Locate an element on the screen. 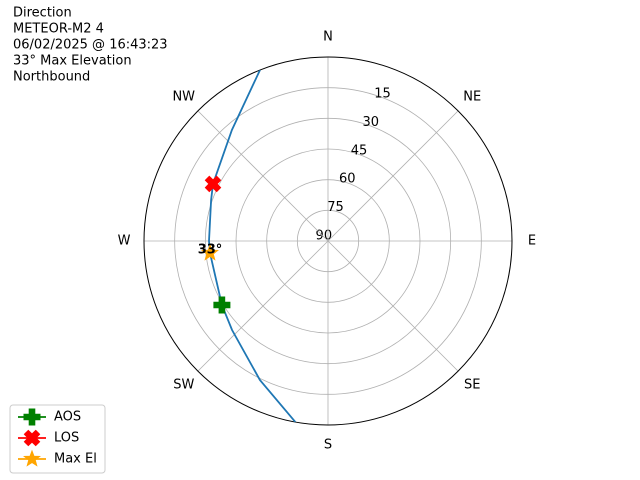  r-tick-label: 15 is located at coordinates (382, 94).